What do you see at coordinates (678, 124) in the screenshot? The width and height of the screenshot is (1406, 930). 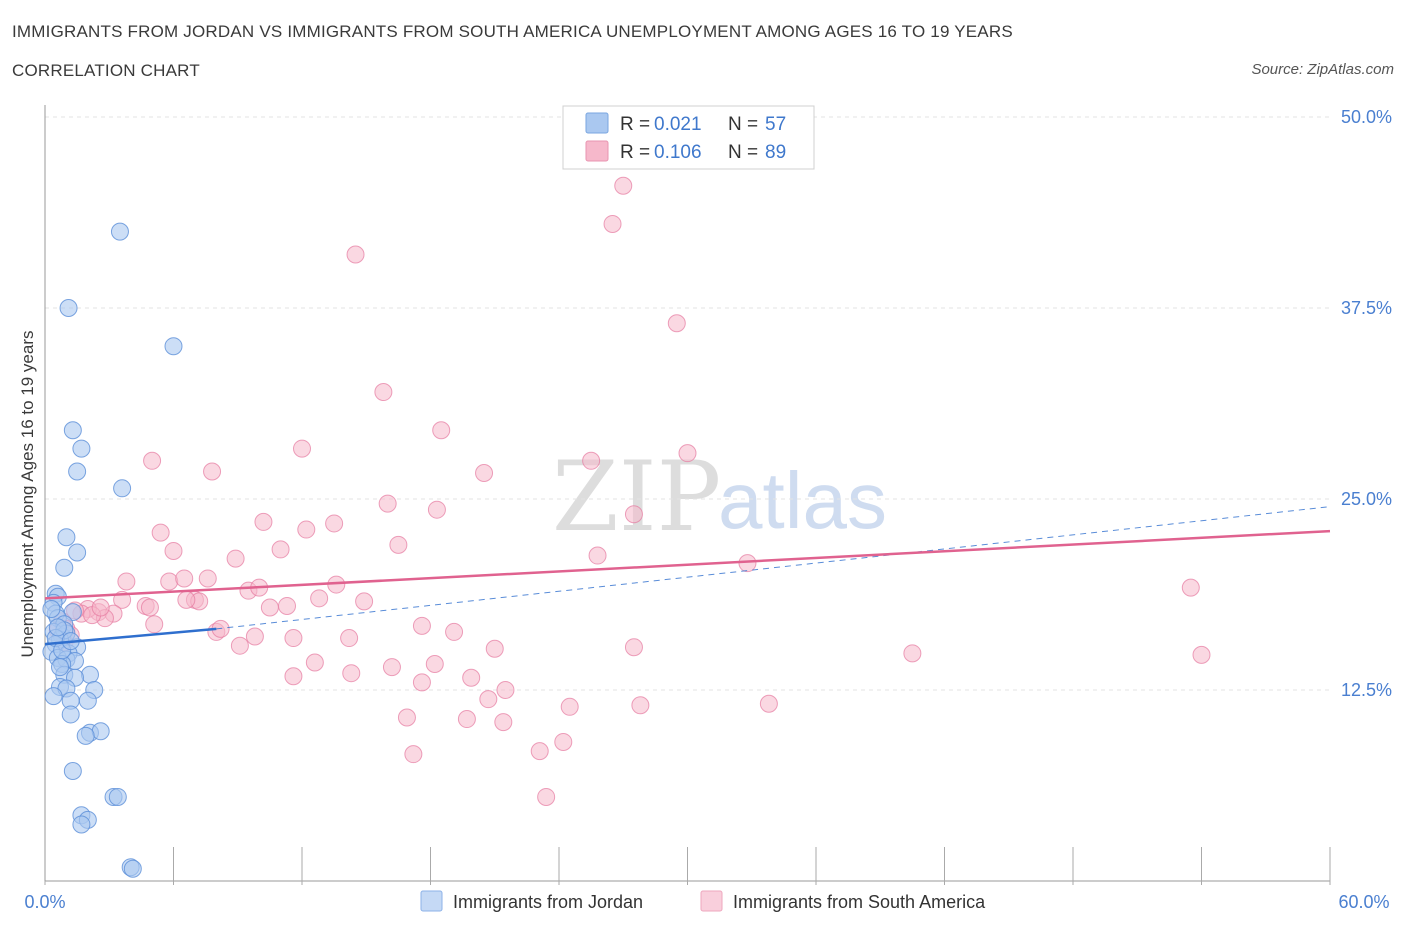 I see `legend-r-value-jordan: 0.021` at bounding box center [678, 124].